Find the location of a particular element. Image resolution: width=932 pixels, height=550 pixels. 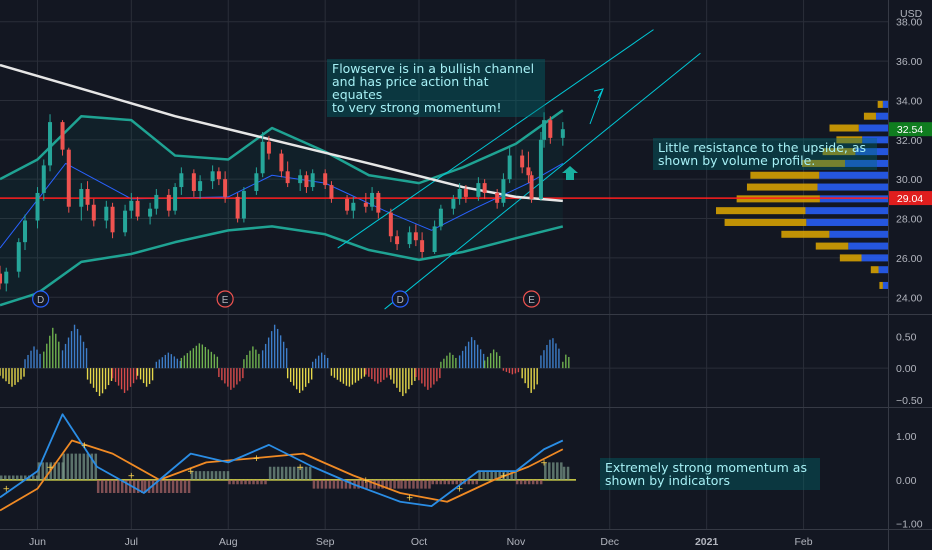

price-tick-label: 28.00 is located at coordinates (909, 220).